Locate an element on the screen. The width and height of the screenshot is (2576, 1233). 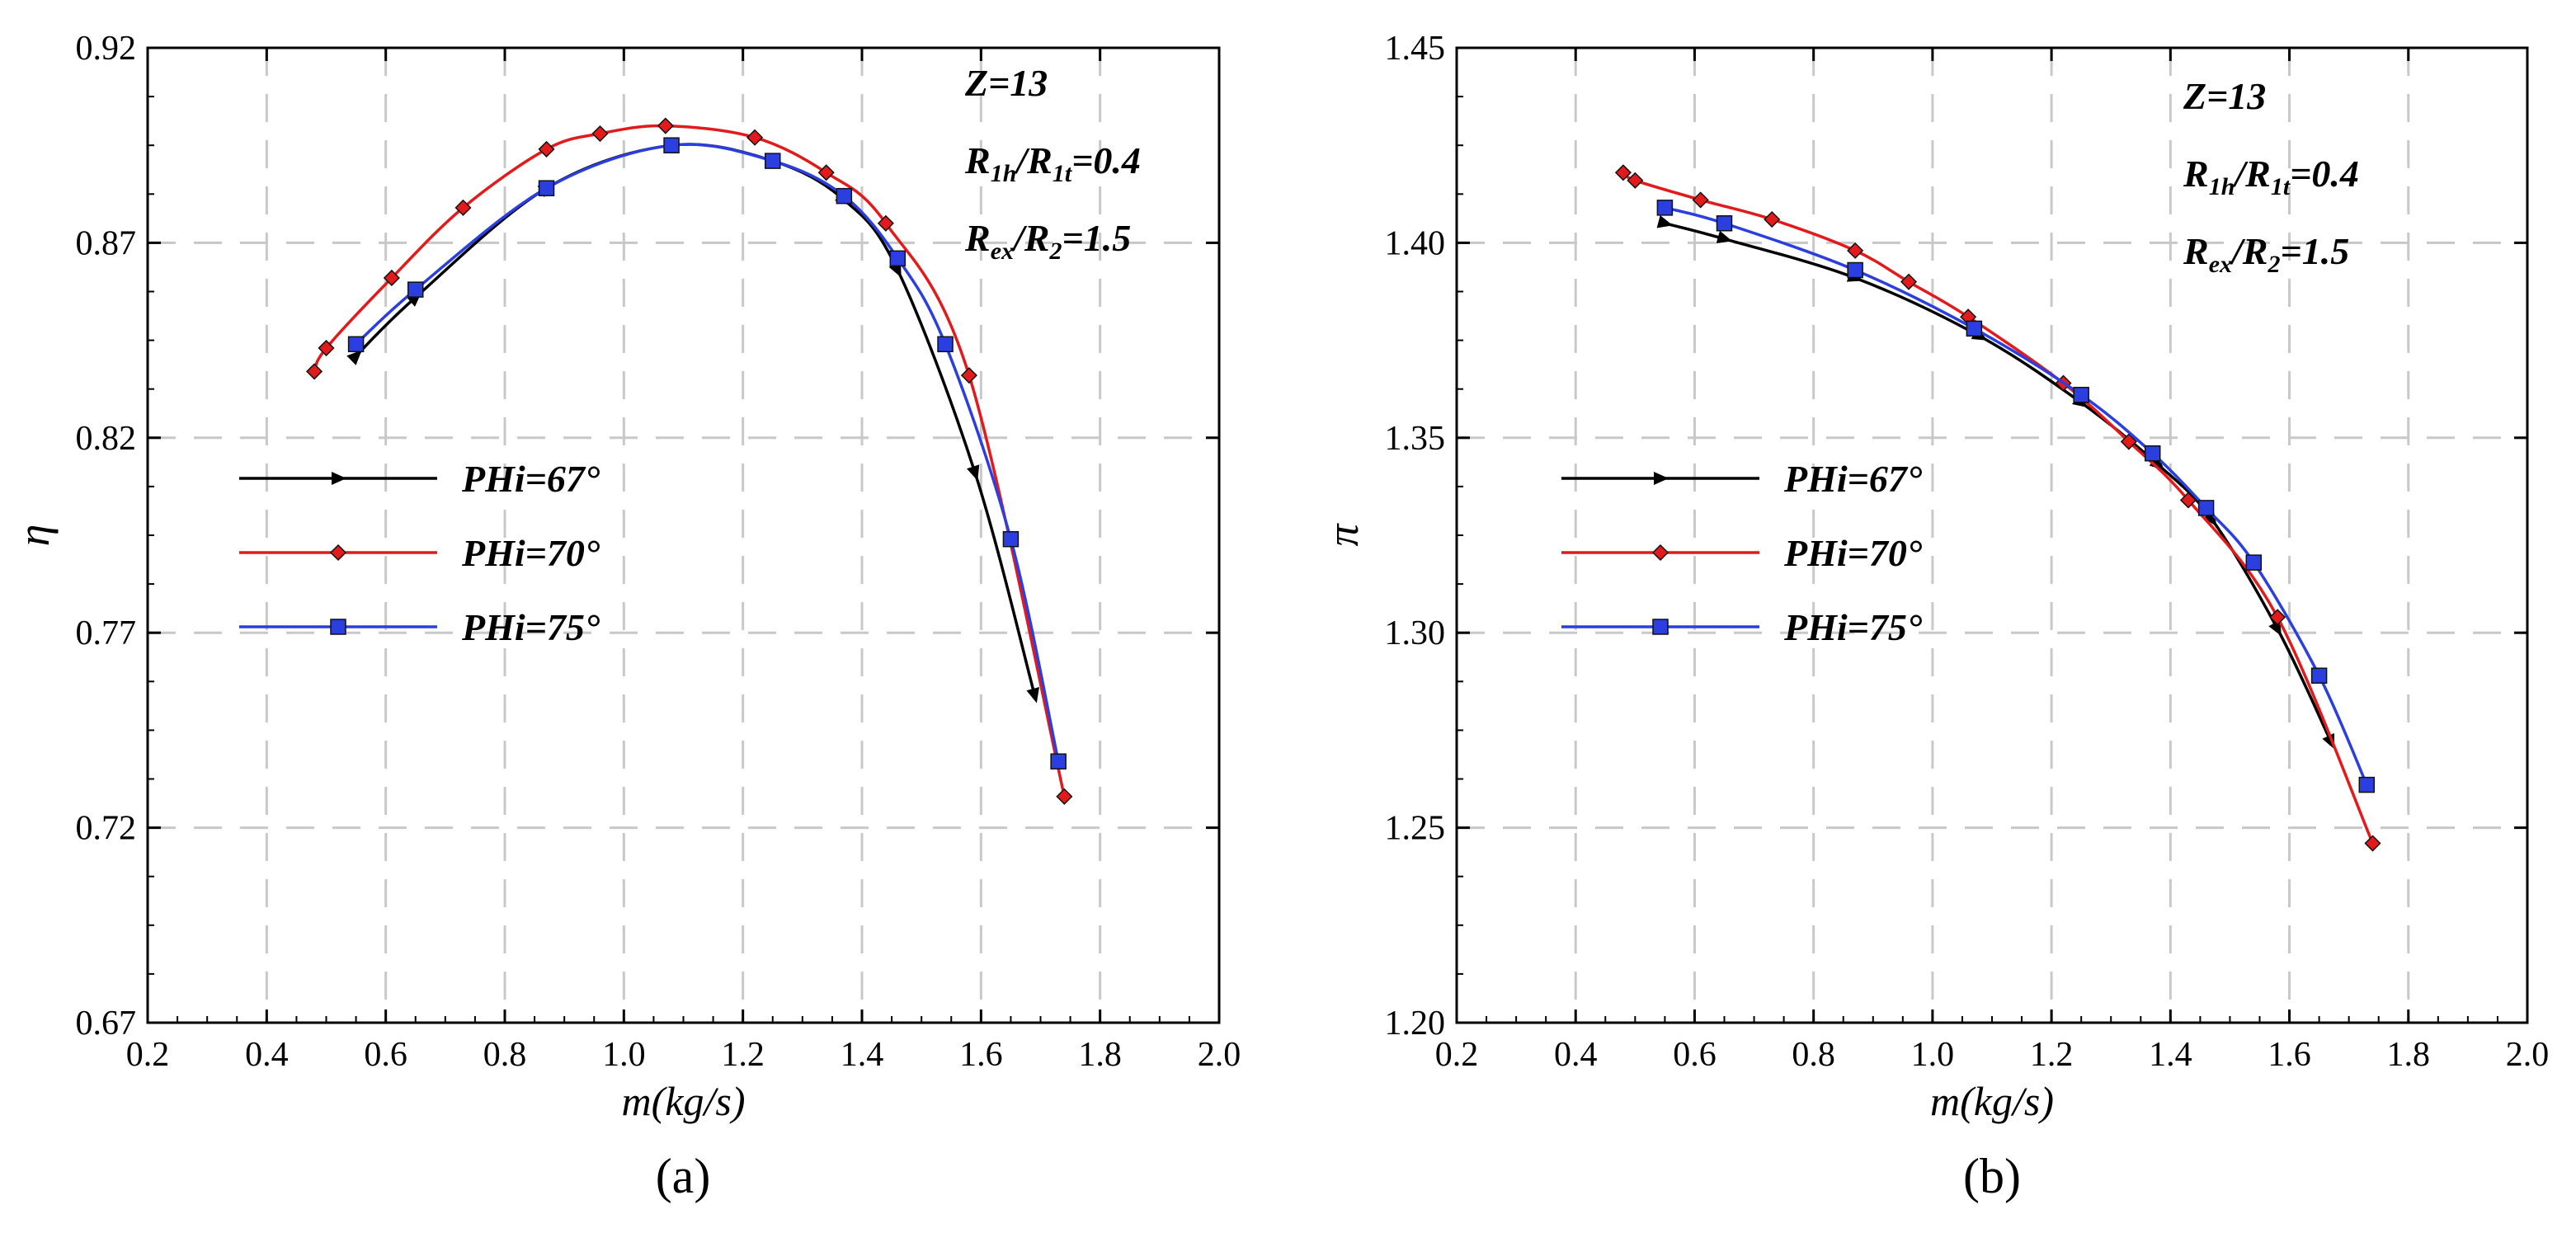
y-tick-label: 0.72 is located at coordinates (106, 829).